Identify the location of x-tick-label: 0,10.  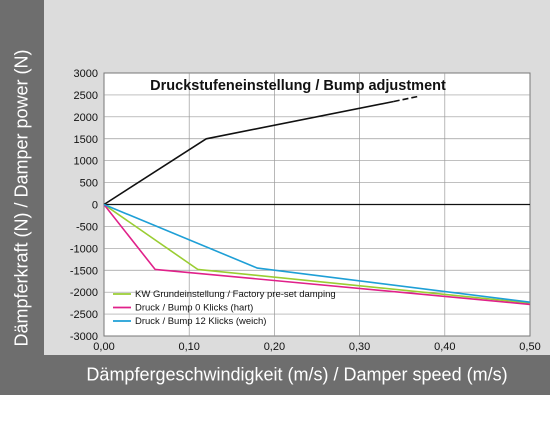
(188, 347).